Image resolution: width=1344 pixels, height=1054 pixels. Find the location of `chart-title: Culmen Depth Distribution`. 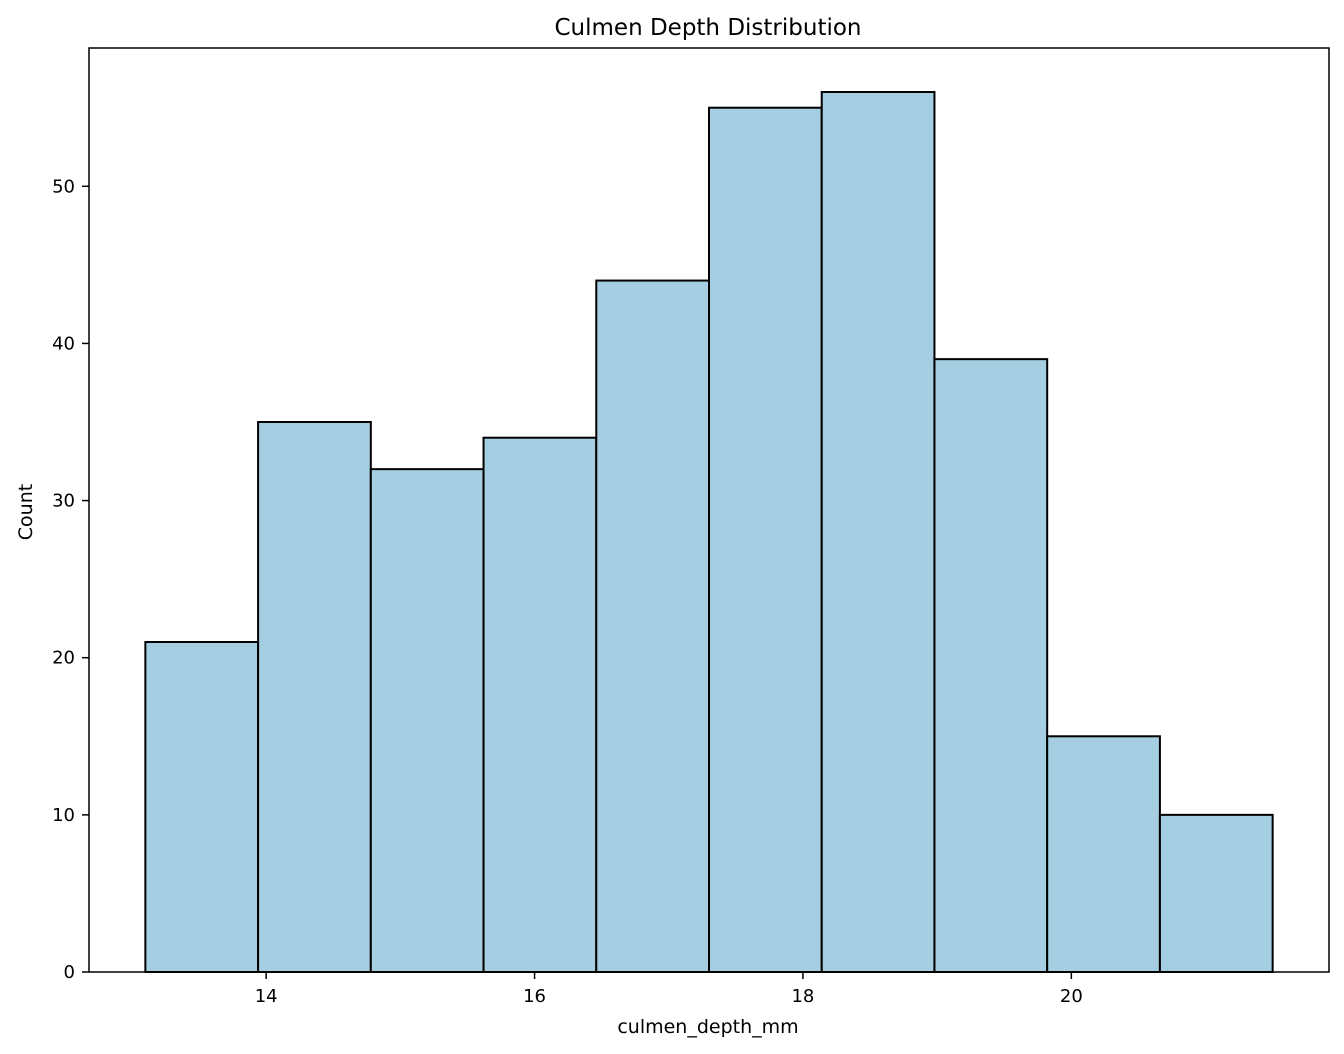

chart-title: Culmen Depth Distribution is located at coordinates (707, 28).